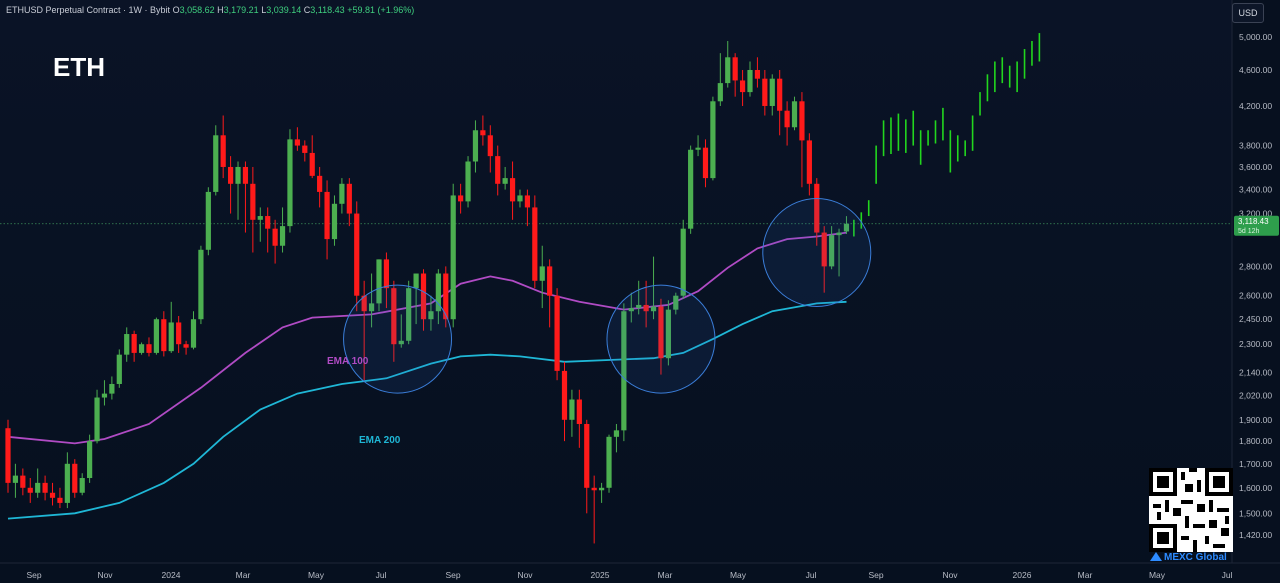  What do you see at coordinates (1255, 396) in the screenshot?
I see `y-tick-label: 2,020.00` at bounding box center [1255, 396].